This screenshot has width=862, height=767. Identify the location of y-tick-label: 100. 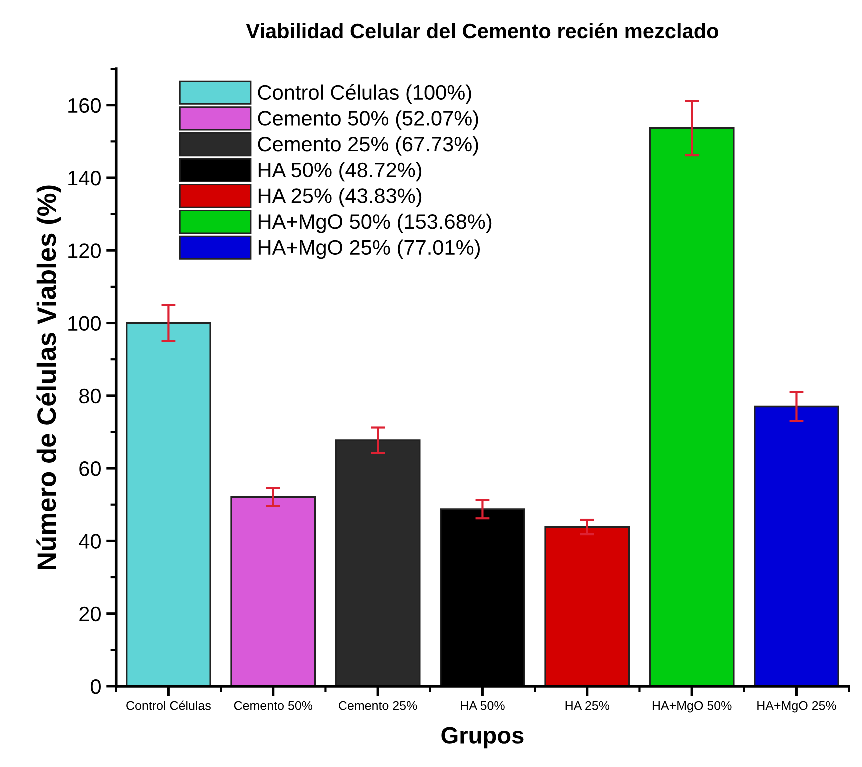
(84, 324).